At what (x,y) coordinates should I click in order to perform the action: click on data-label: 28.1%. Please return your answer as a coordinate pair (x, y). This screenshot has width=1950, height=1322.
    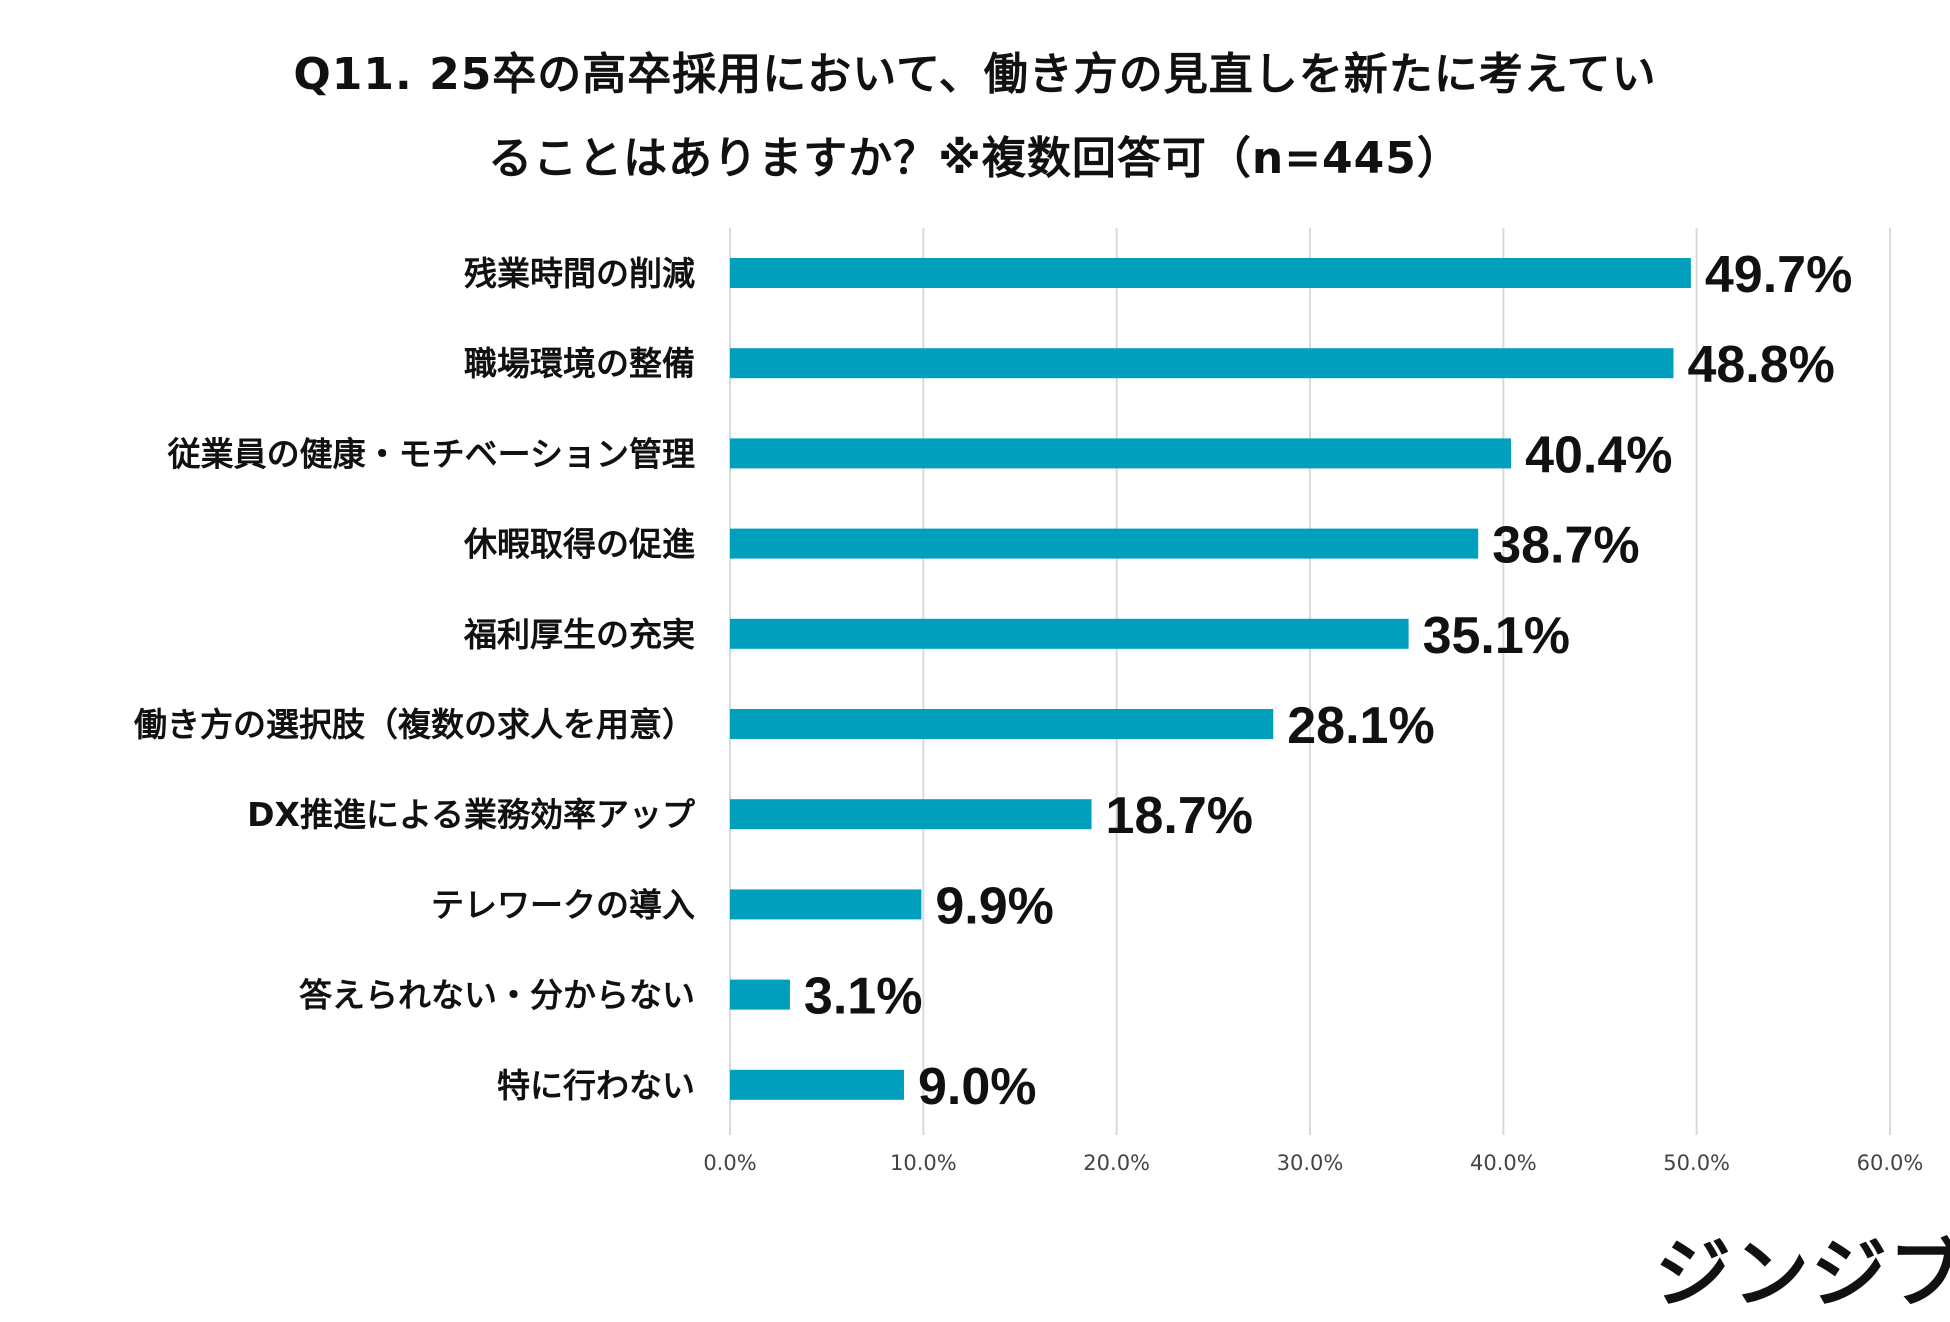
    Looking at the image, I should click on (1360, 726).